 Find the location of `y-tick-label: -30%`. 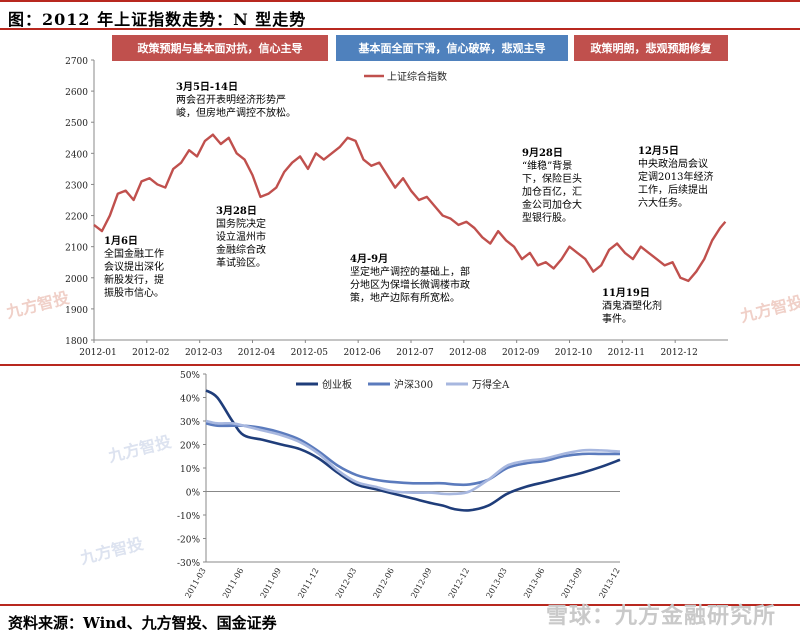

y-tick-label: -30% is located at coordinates (188, 564).